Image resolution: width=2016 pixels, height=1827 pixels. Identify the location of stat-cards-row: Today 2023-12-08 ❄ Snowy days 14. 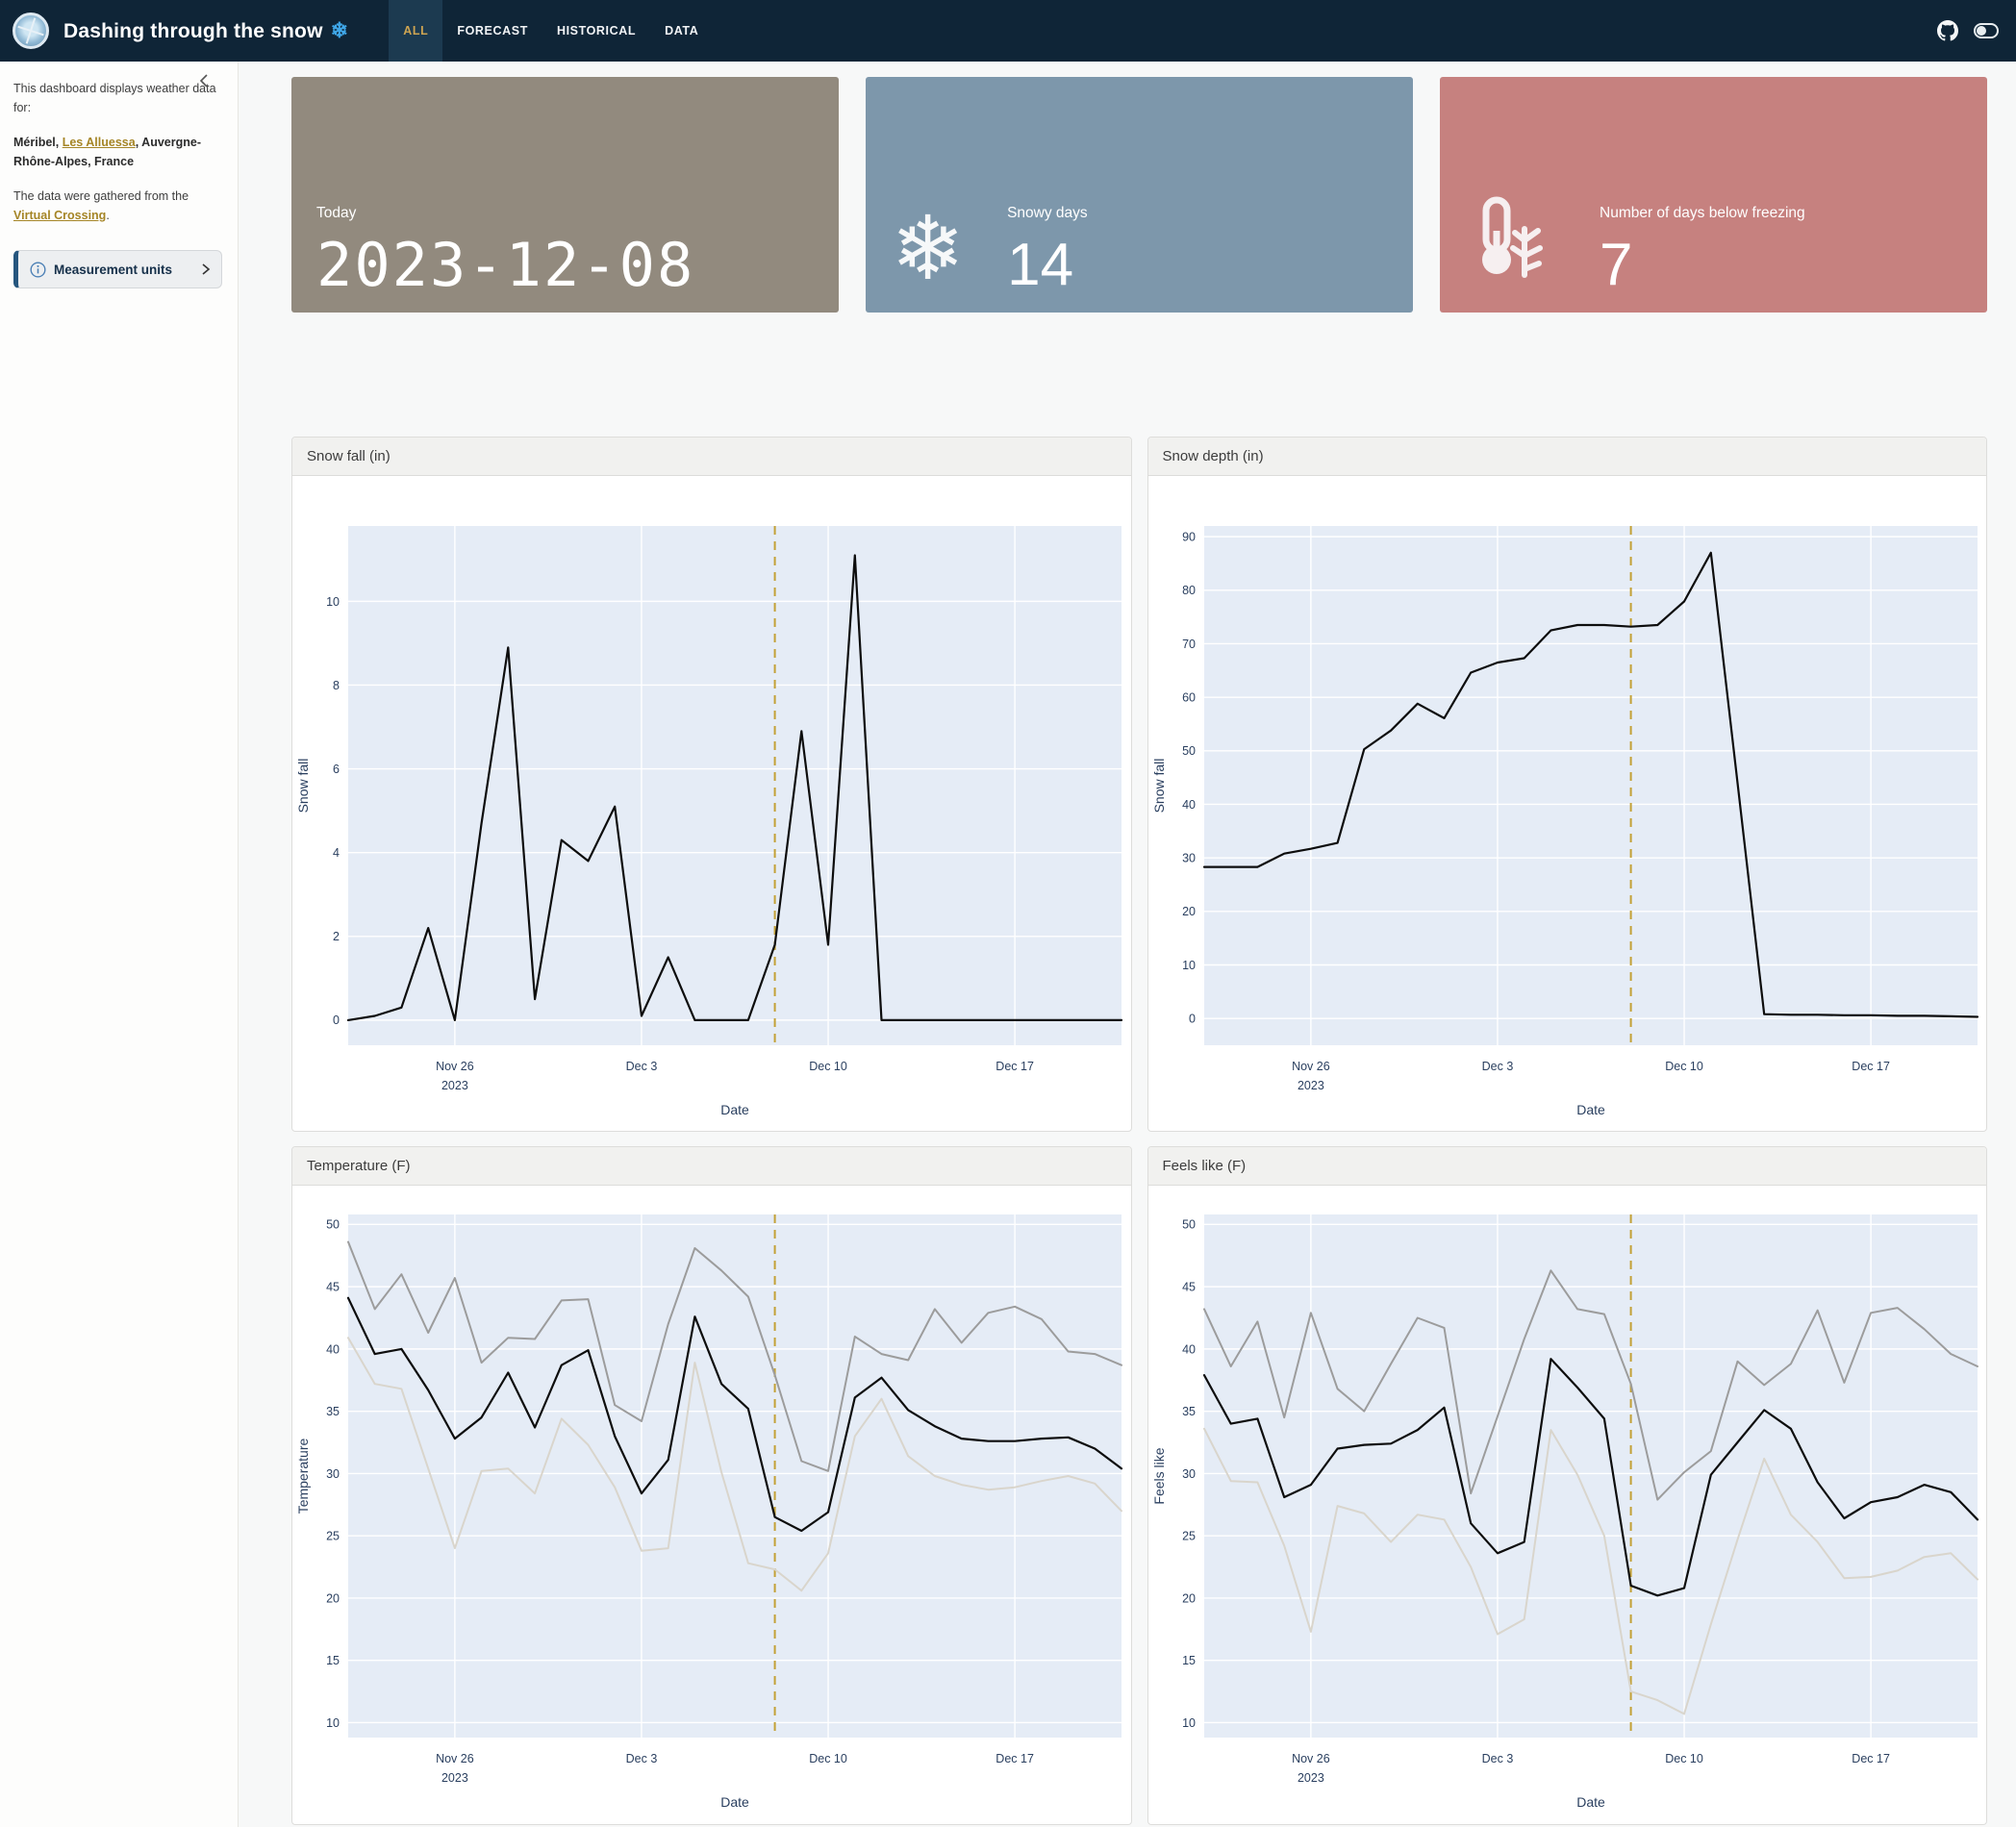
(1139, 195).